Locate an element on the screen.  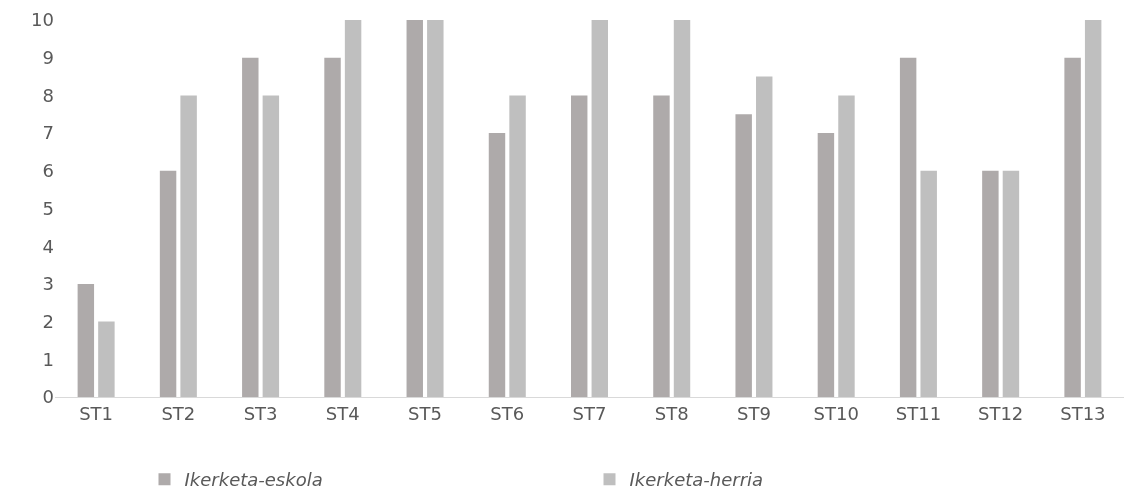
x-tick-label: ST11 is located at coordinates (918, 413).